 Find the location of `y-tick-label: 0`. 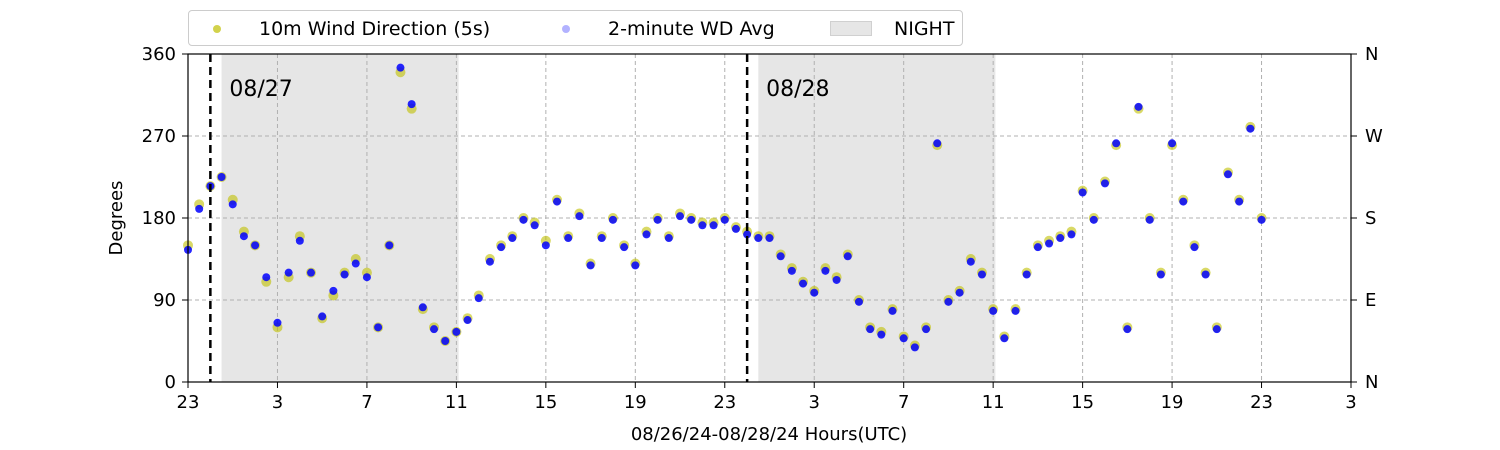

y-tick-label: 0 is located at coordinates (170, 382).